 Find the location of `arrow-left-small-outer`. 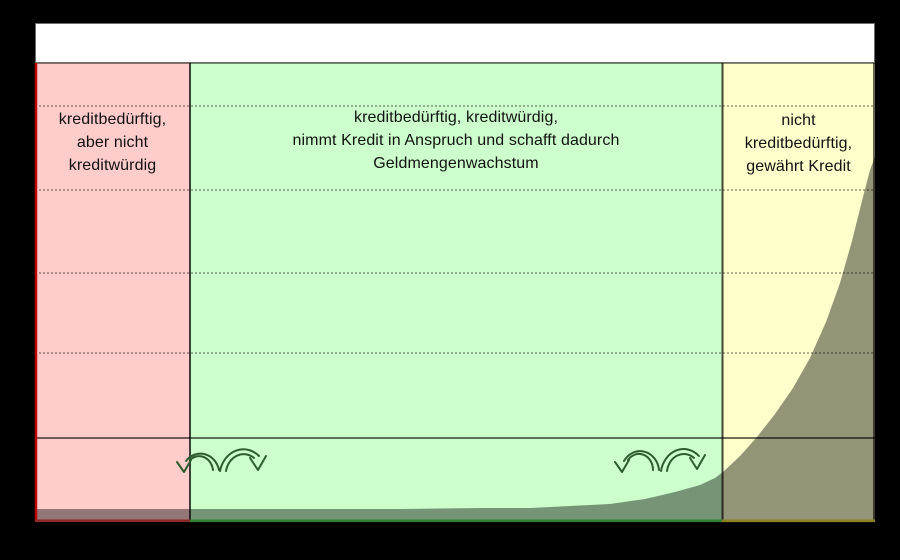

arrow-left-small-outer is located at coordinates (202, 461).